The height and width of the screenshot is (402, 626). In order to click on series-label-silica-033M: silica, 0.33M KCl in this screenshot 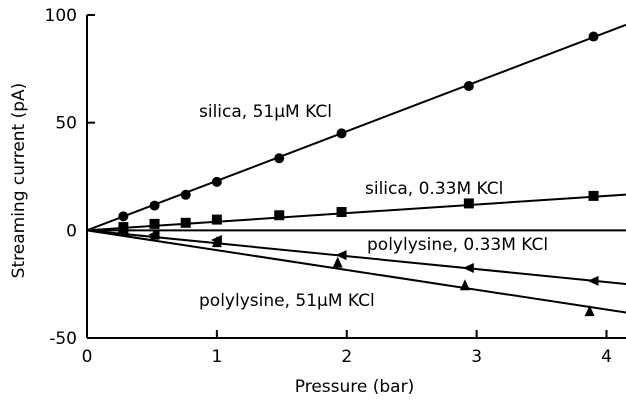, I will do `click(434, 189)`.